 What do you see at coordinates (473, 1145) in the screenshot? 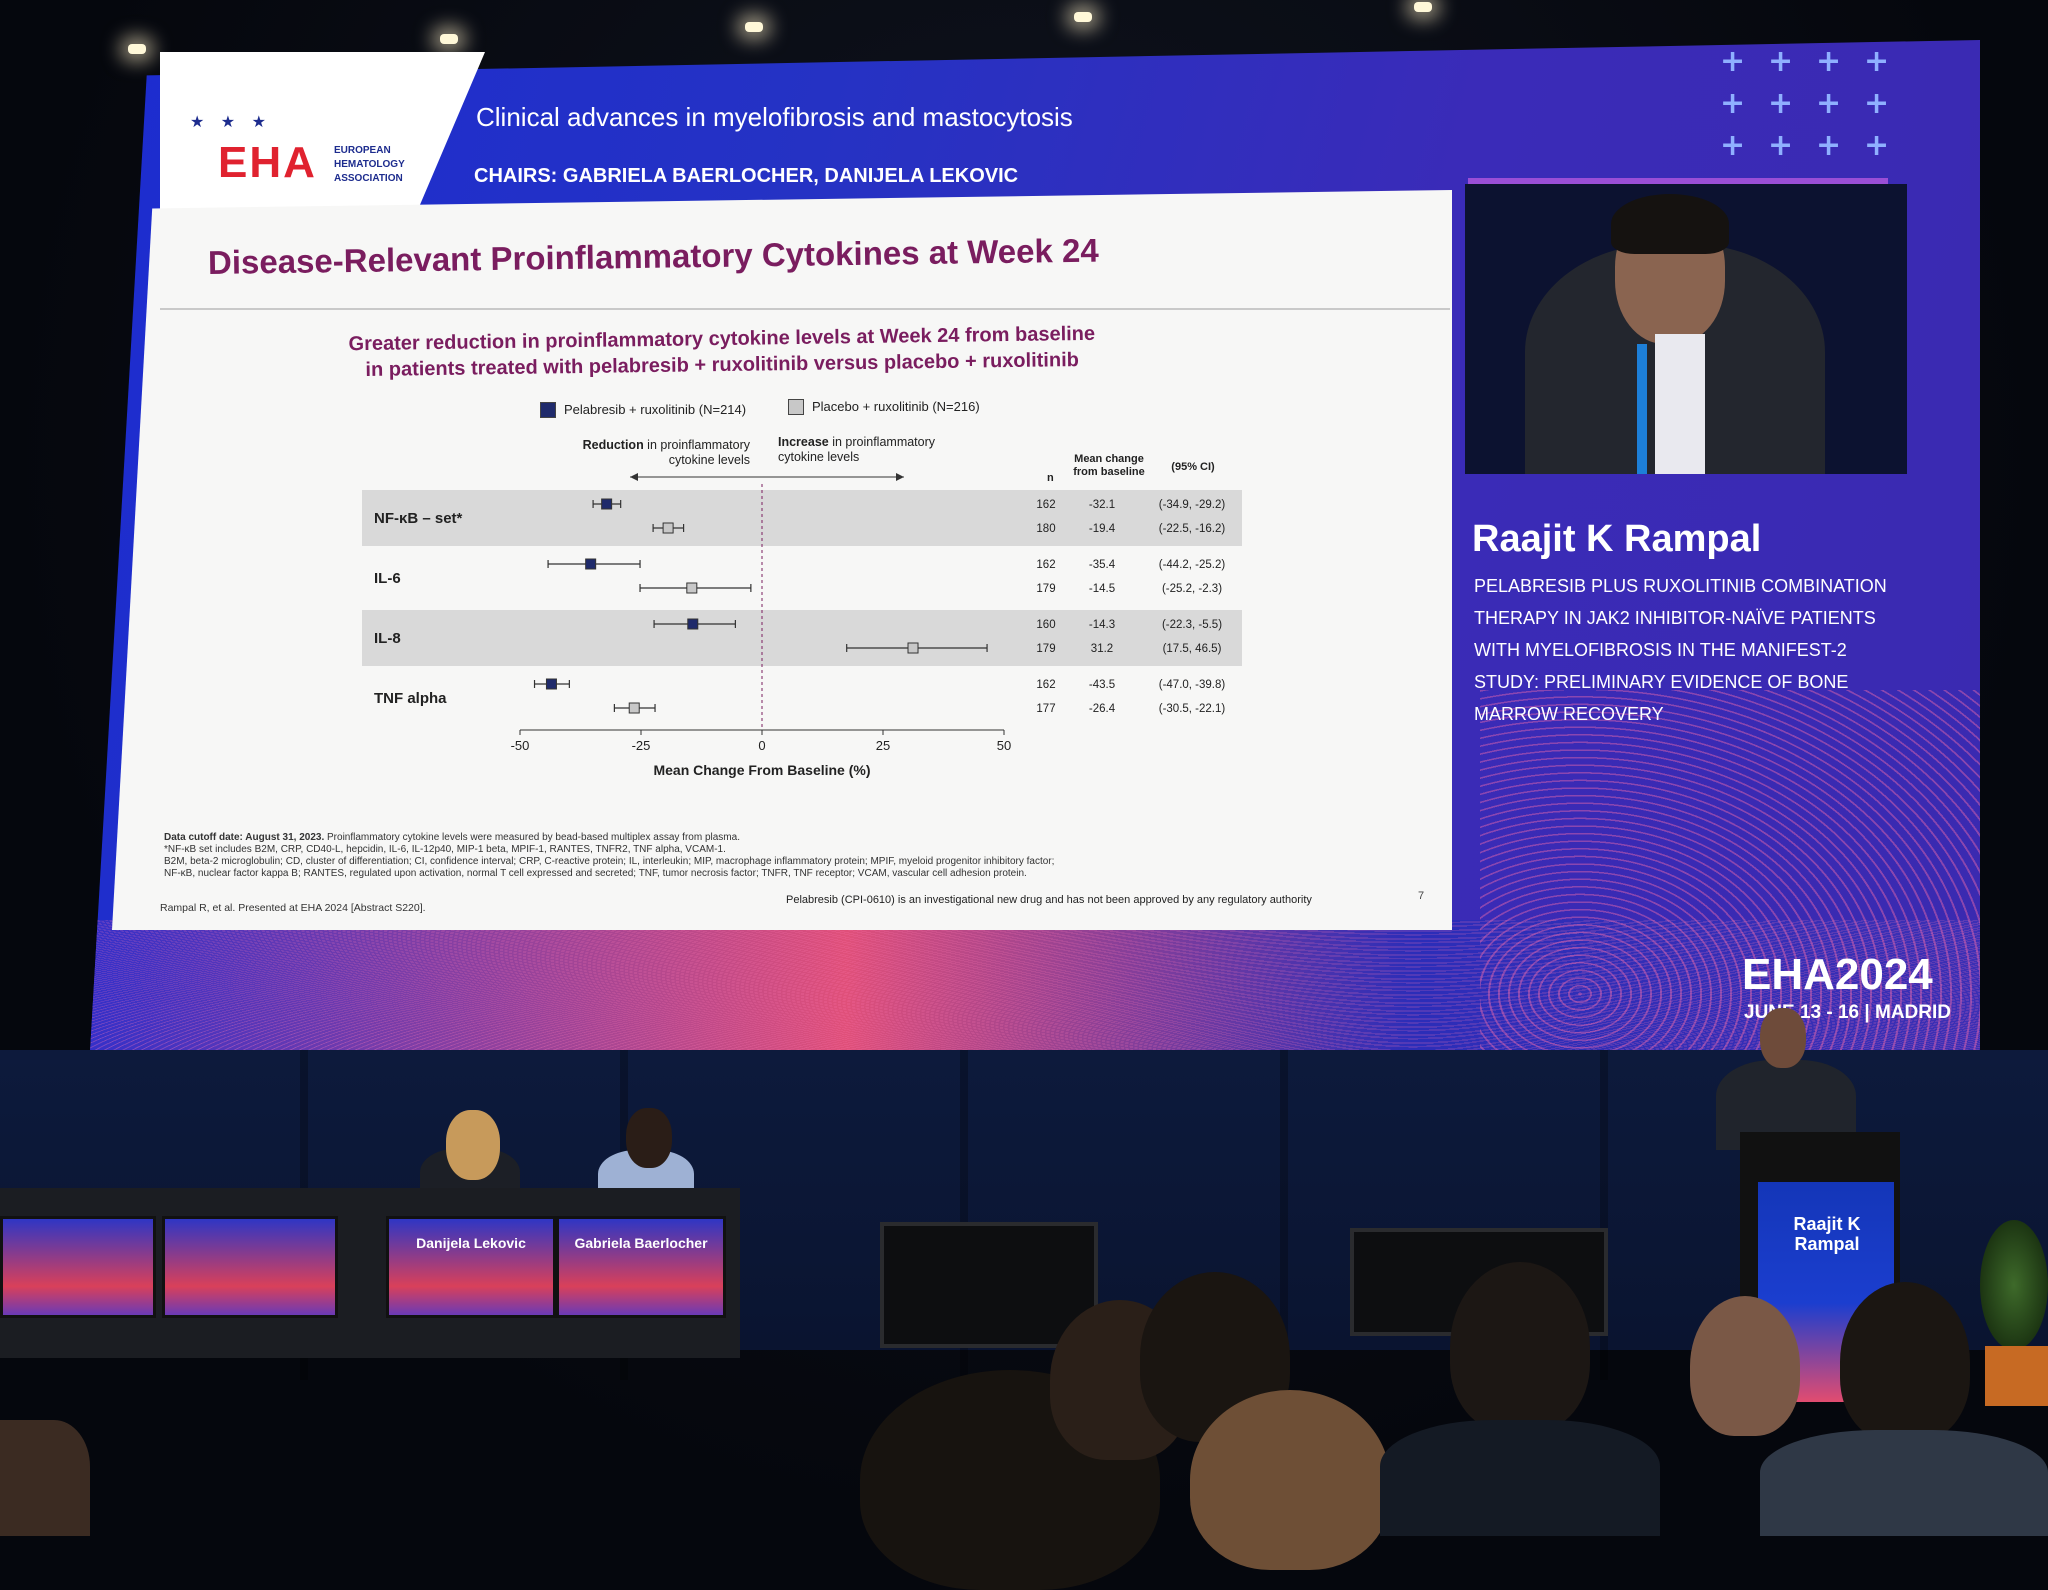
I see `chair-person-left-head` at bounding box center [473, 1145].